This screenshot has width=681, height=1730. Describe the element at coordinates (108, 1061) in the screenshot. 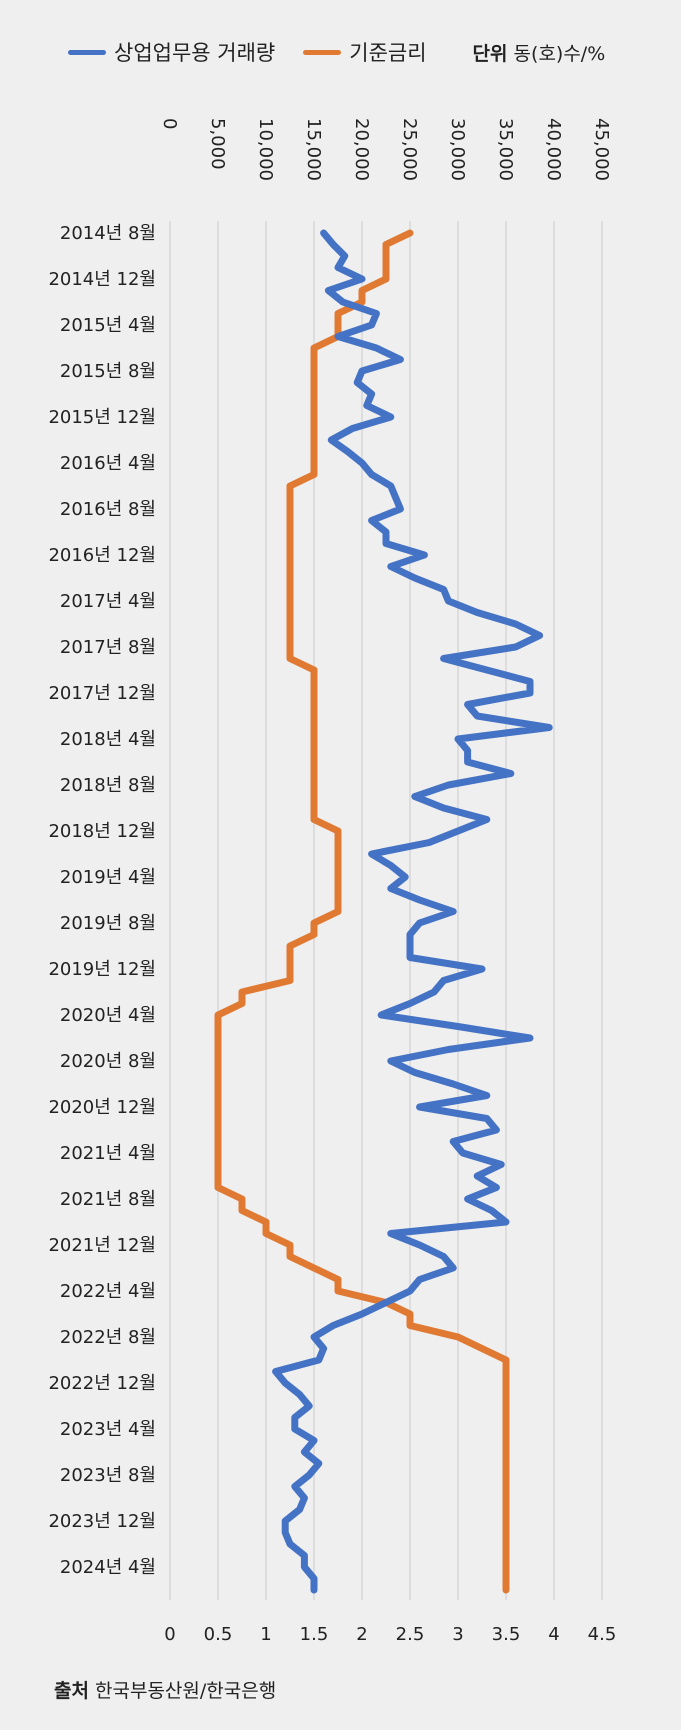

I see `category-label: 2020년 8월` at that location.